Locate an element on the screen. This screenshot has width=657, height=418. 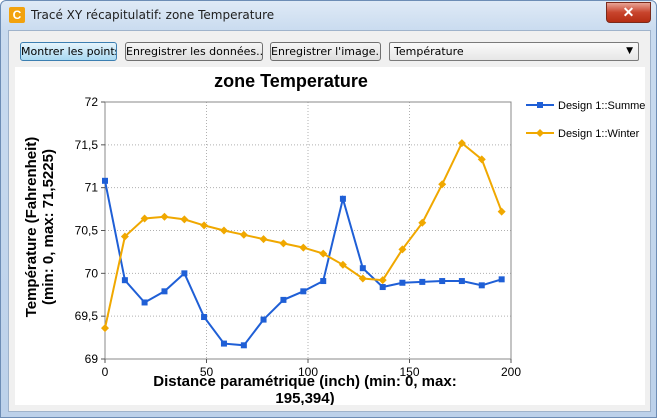
window-title: Tracé XY récapitulatif: zone Temperature is located at coordinates (153, 15).